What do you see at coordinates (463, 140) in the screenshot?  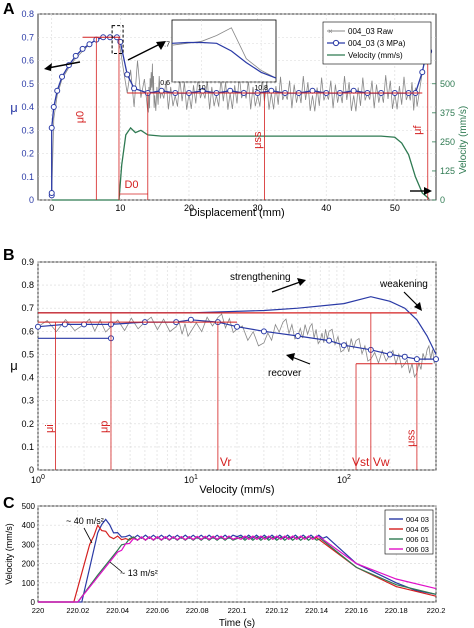 I see `panel-a-y2label: Velocity (mm/s)` at bounding box center [463, 140].